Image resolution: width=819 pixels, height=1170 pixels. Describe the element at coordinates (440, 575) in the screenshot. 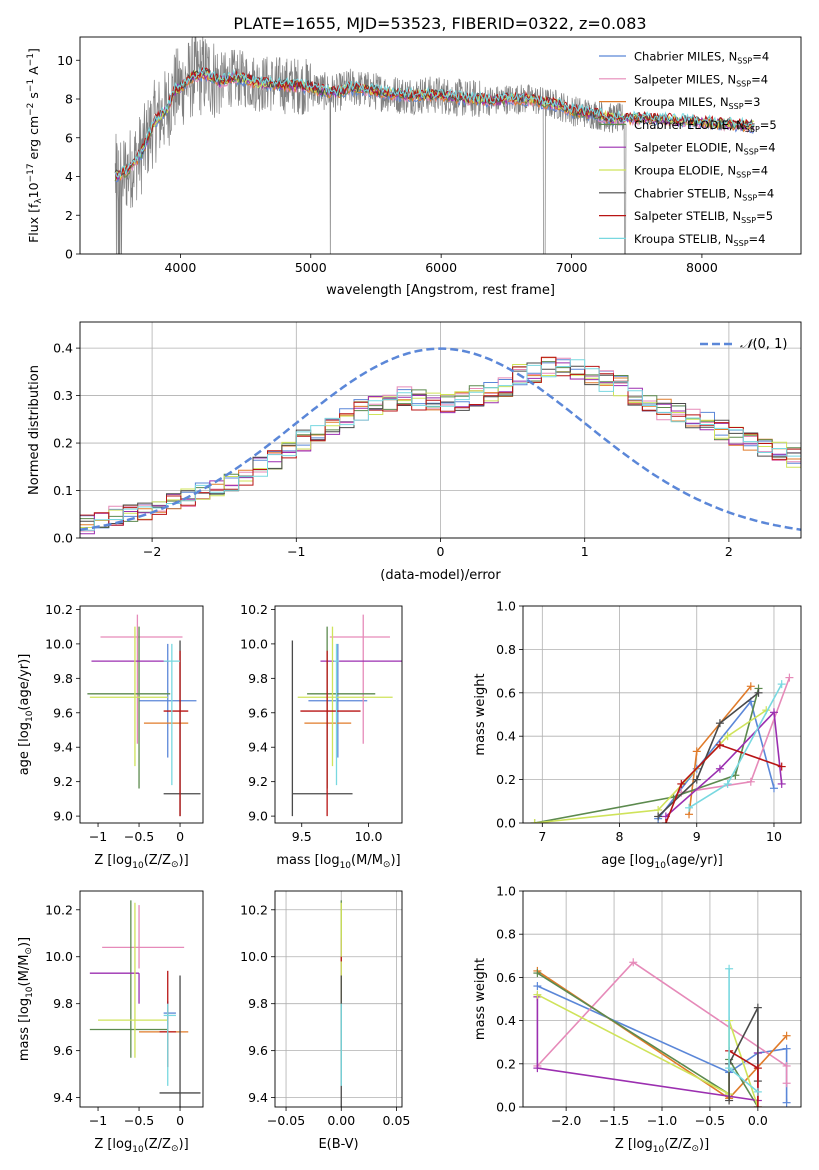

I see `x-axis-label: (data-model)/error` at that location.